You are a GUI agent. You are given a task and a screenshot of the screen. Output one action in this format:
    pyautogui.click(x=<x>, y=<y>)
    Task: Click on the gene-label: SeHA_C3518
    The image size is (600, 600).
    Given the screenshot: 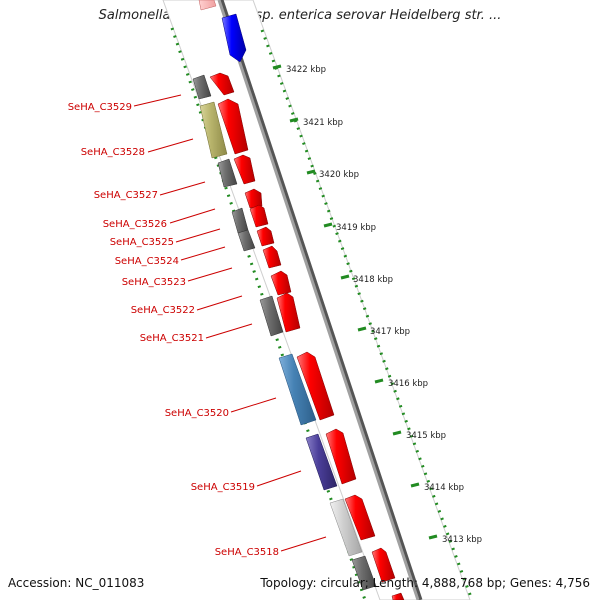 What is the action you would take?
    pyautogui.click(x=247, y=552)
    